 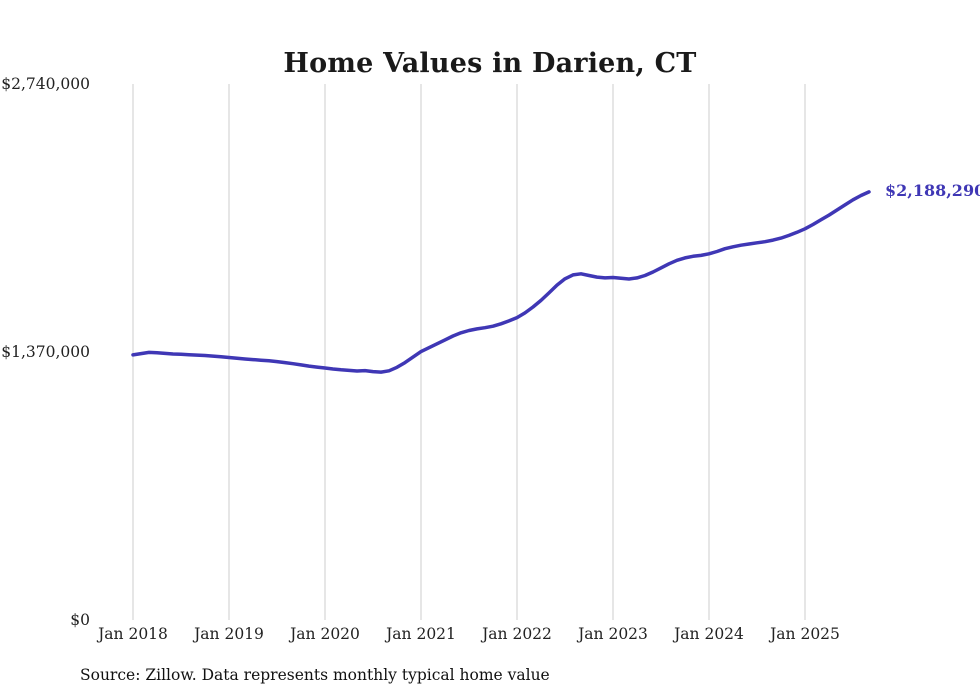 What do you see at coordinates (517, 634) in the screenshot?
I see `x-axis-tick-label: Jan 2022` at bounding box center [517, 634].